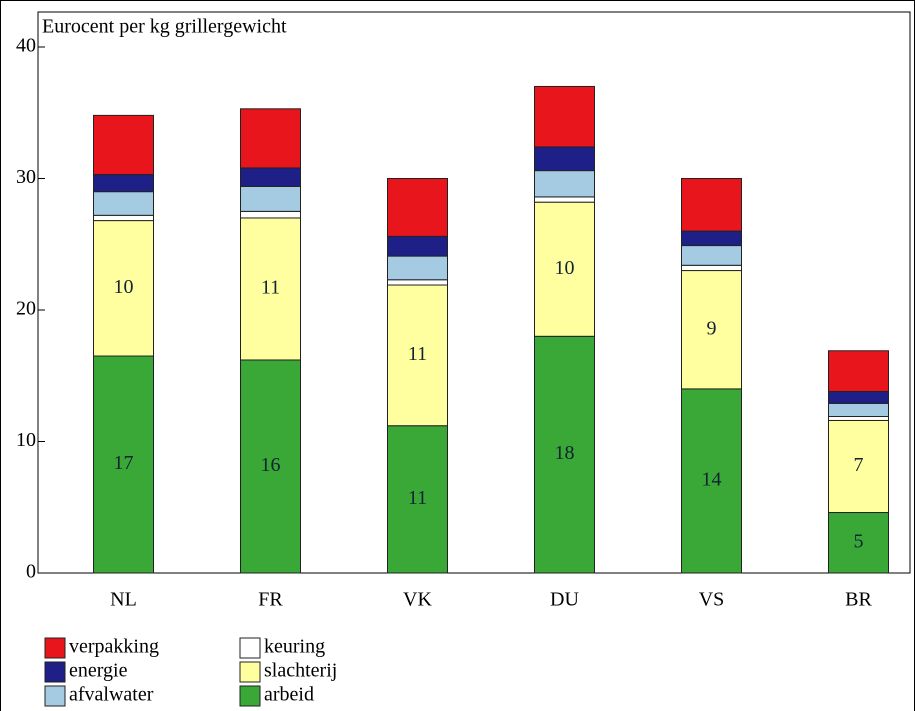  What do you see at coordinates (270, 600) in the screenshot?
I see `x-tick-label: FR` at bounding box center [270, 600].